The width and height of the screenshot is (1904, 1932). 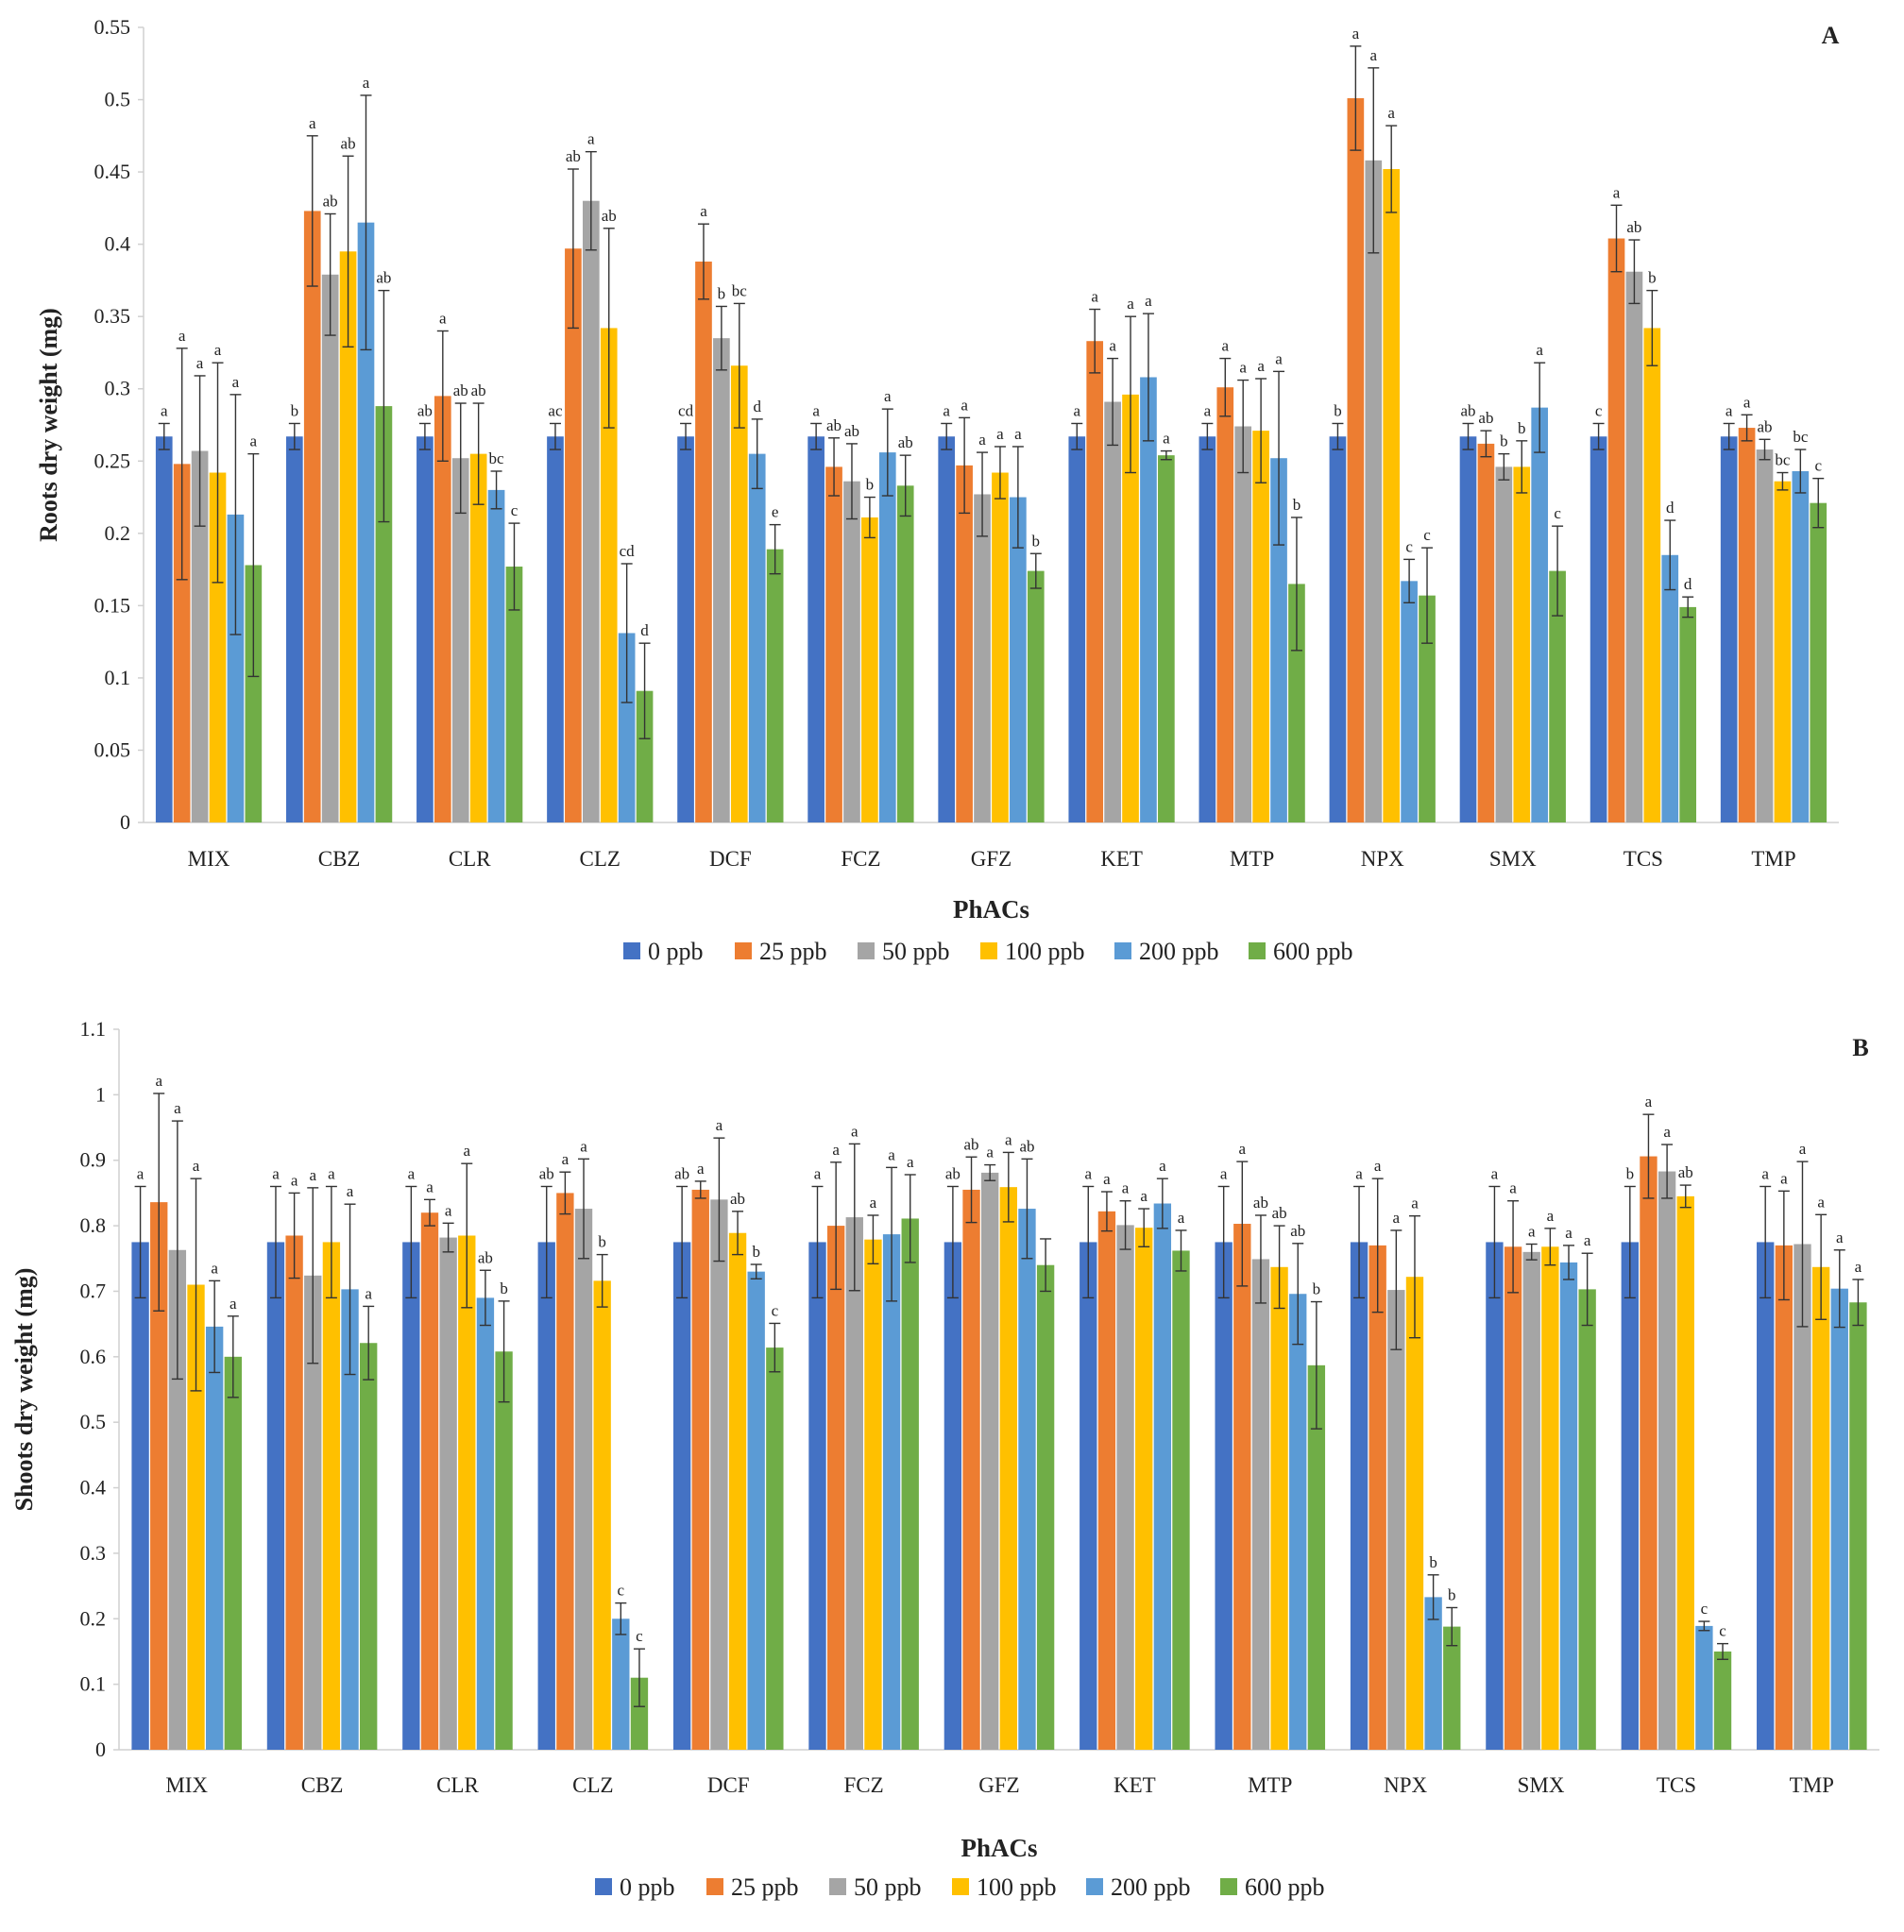 What do you see at coordinates (991, 909) in the screenshot?
I see `x-axis-title: PhACs` at bounding box center [991, 909].